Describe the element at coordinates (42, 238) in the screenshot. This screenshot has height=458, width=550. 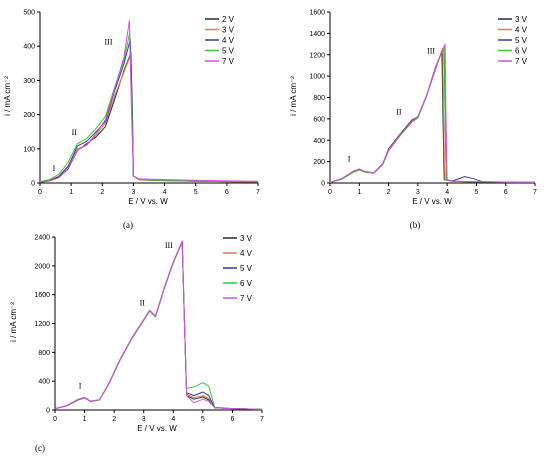
I see `y-tick-label: 2400` at that location.